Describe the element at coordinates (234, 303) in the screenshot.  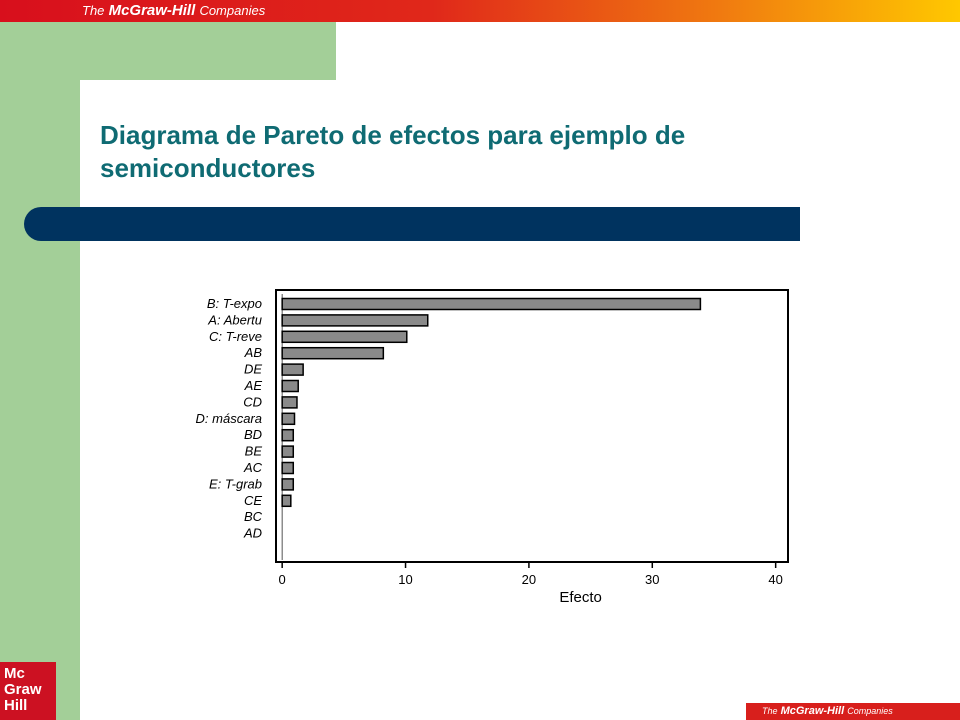
I see `y-tick-label: B: T-expo` at that location.